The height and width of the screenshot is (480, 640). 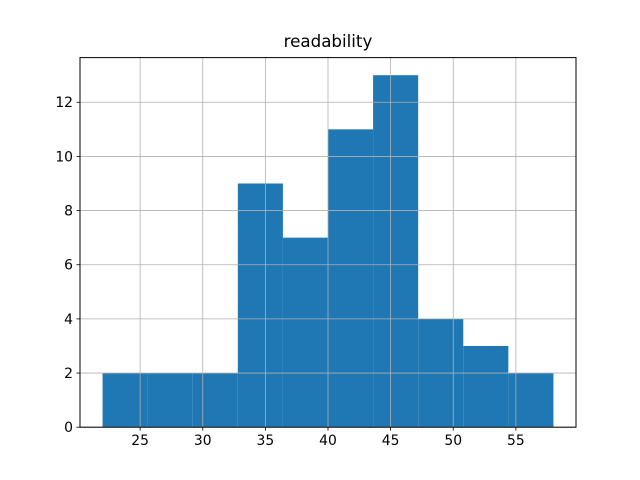 What do you see at coordinates (68, 320) in the screenshot?
I see `y-tick-label: 4` at bounding box center [68, 320].